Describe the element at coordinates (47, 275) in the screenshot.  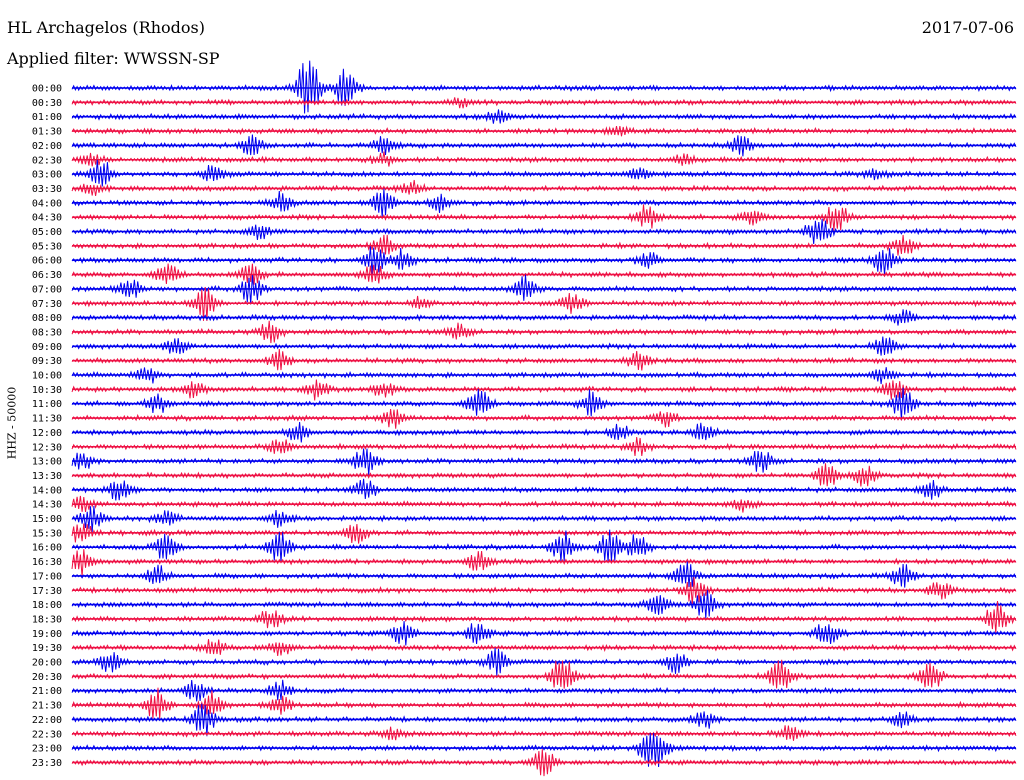
I see `time-tick-label: 06:30` at that location.